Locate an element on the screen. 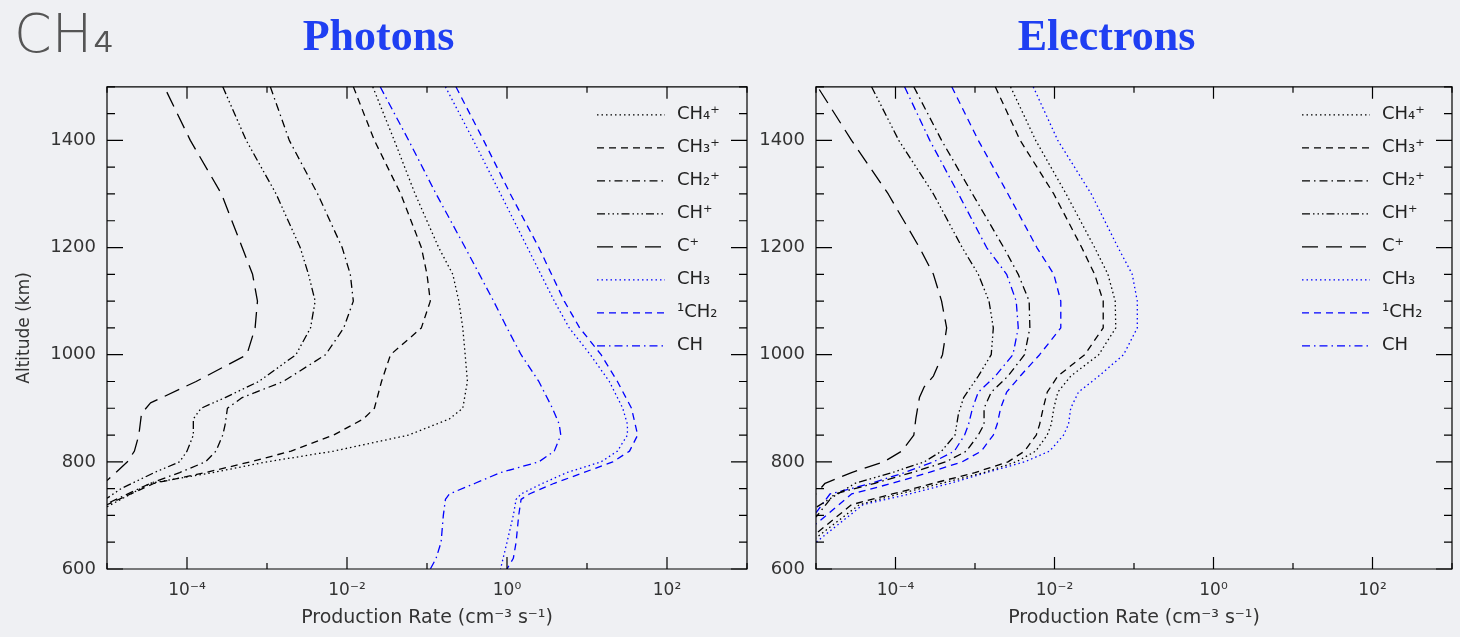 This screenshot has width=1460, height=637. text: CH₄ is located at coordinates (64, 33).